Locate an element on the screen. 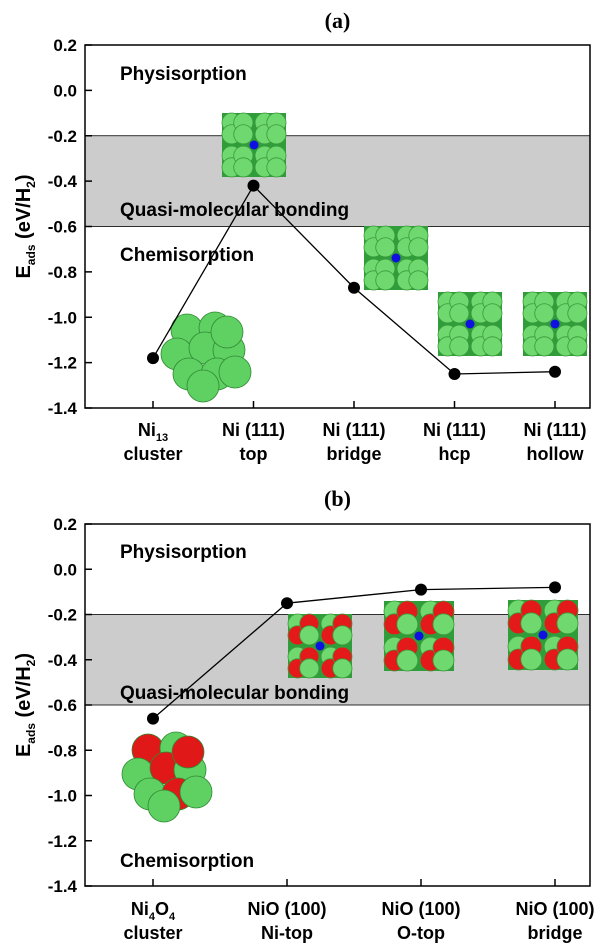 Image resolution: width=607 pixels, height=951 pixels. text-part: (eV/H is located at coordinates (24, 694).